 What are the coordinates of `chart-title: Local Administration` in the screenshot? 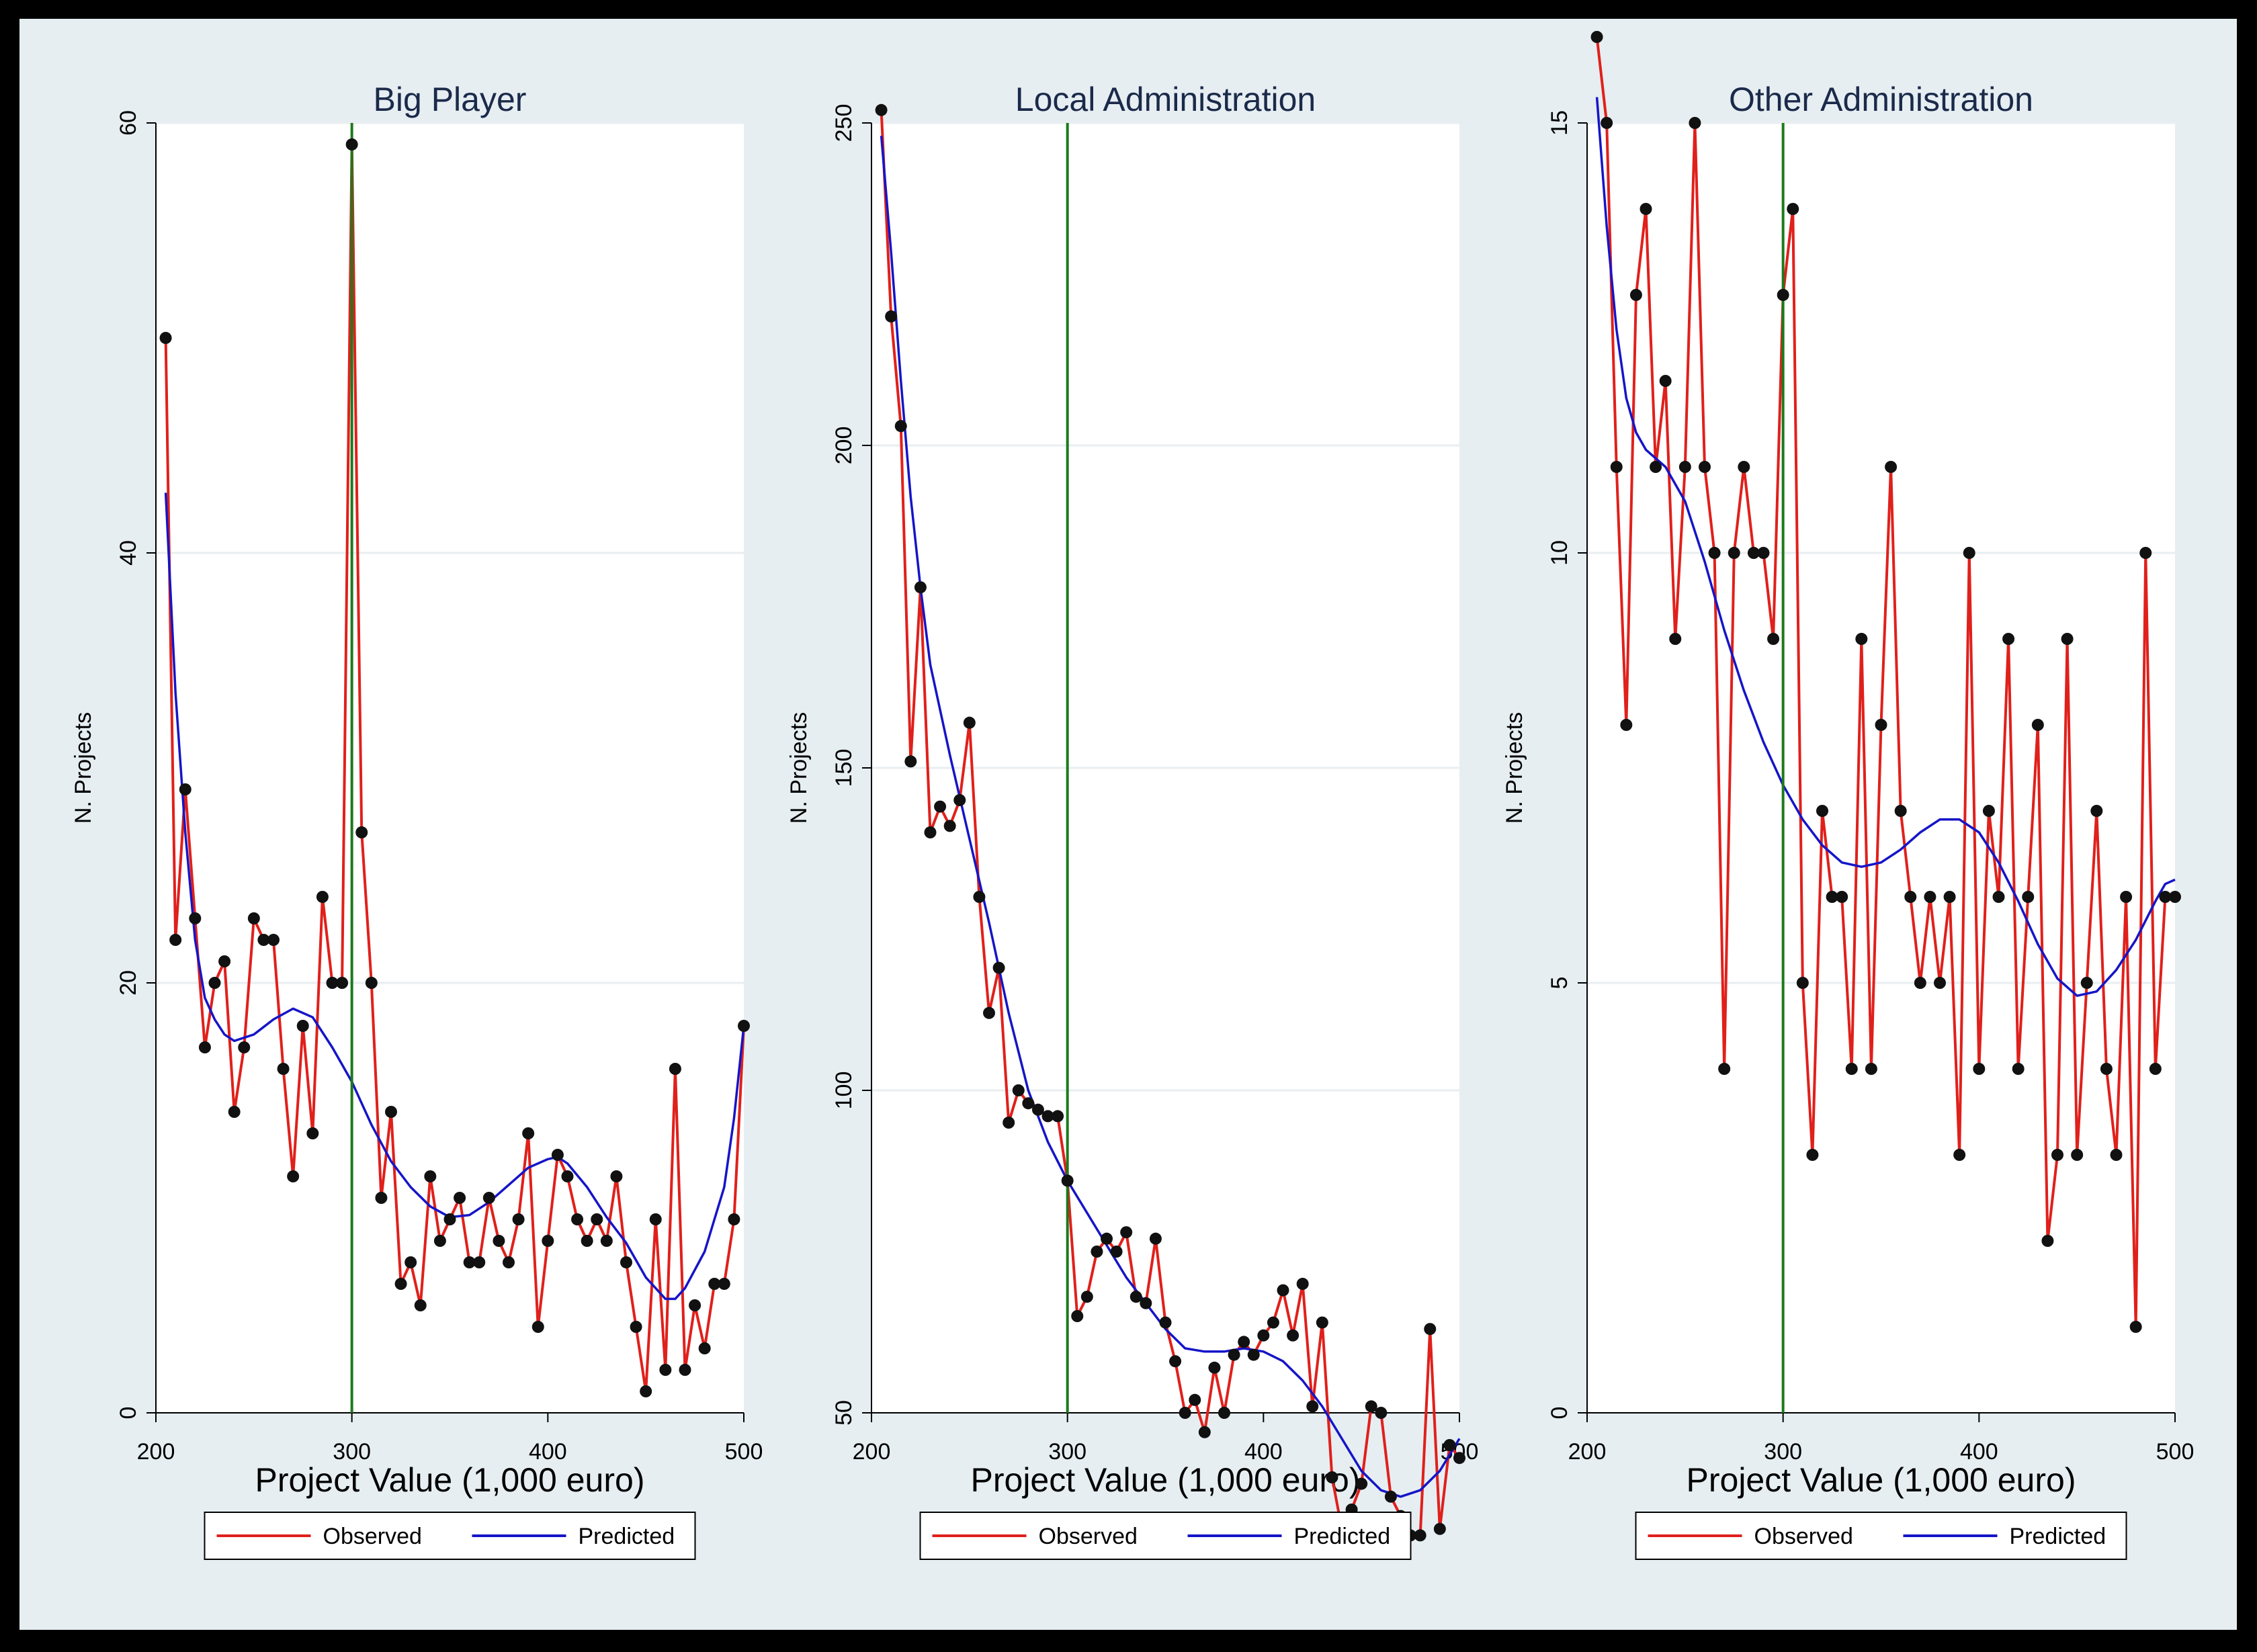 It's located at (1165, 99).